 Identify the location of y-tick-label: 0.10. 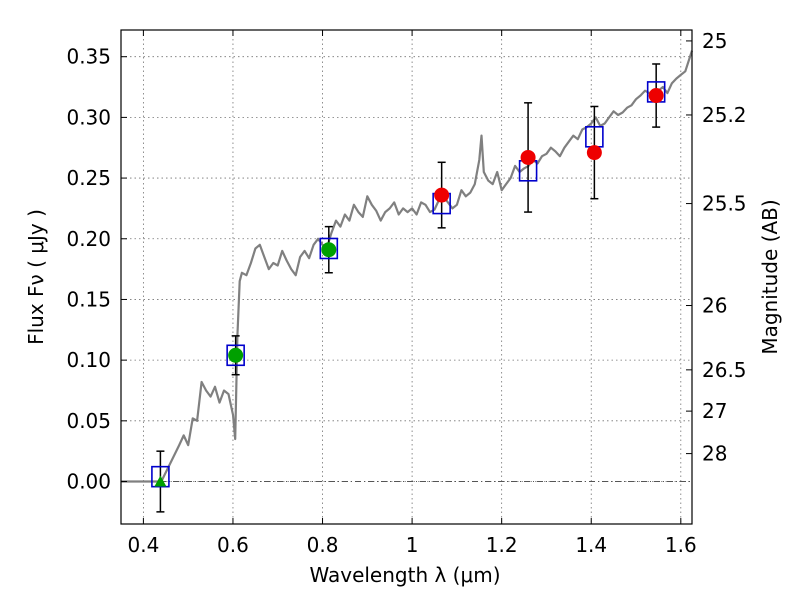
(88, 360).